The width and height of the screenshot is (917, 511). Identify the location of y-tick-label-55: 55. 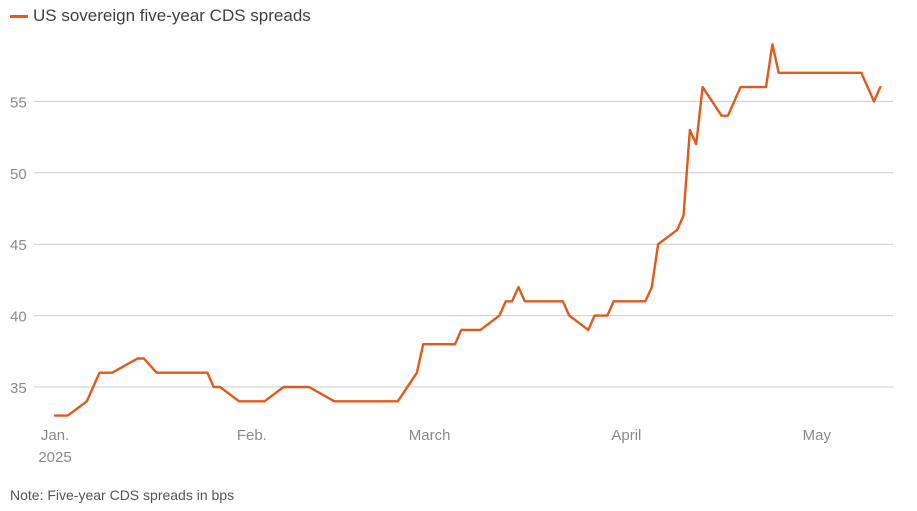
(18, 102).